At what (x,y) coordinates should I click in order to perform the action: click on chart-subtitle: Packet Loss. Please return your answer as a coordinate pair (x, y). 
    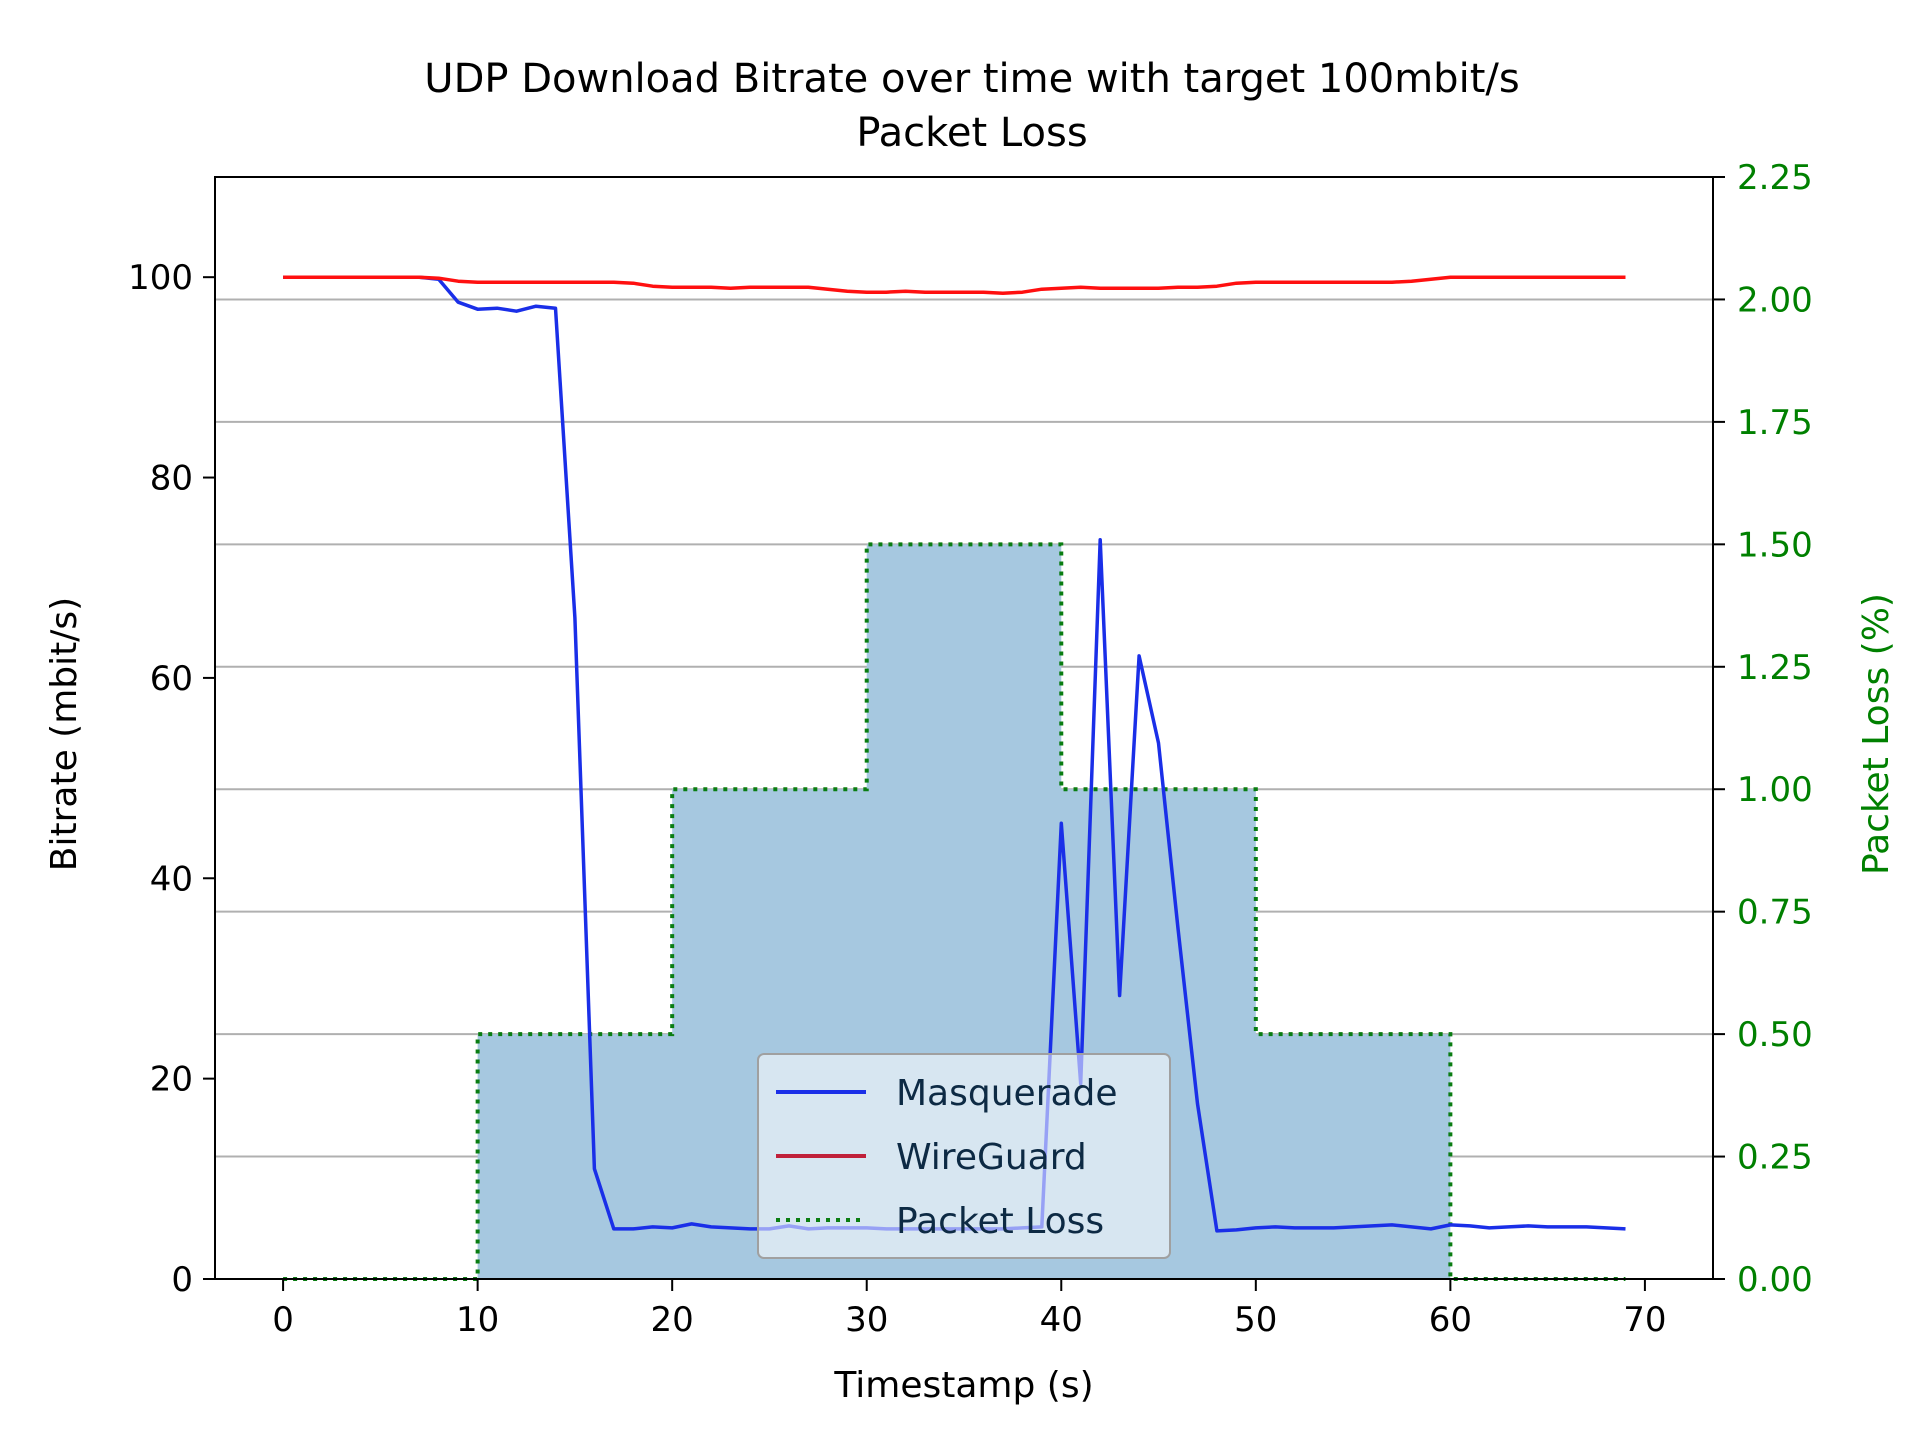
    Looking at the image, I should click on (971, 133).